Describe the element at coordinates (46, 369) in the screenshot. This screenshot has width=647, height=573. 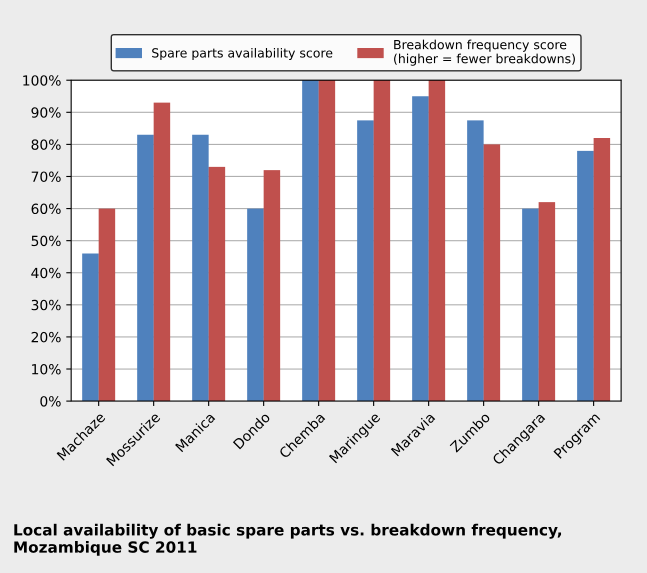
I see `y-tick-label: 10%` at that location.